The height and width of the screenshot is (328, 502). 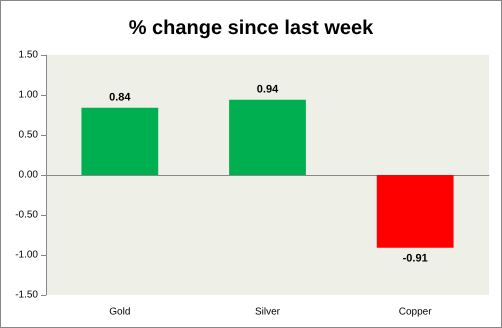 What do you see at coordinates (28, 55) in the screenshot?
I see `y-tick-label: 1.50` at bounding box center [28, 55].